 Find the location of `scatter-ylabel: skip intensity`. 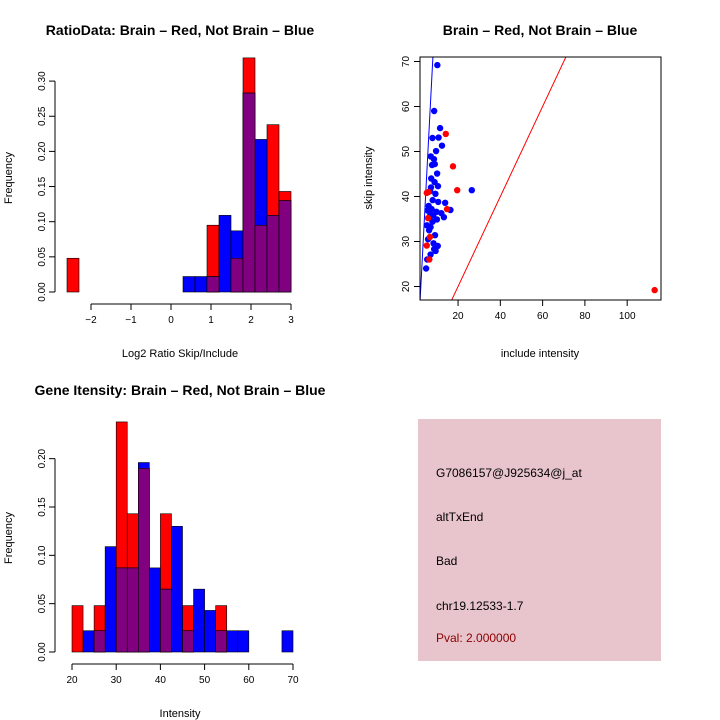

scatter-ylabel: skip intensity is located at coordinates (369, 177).